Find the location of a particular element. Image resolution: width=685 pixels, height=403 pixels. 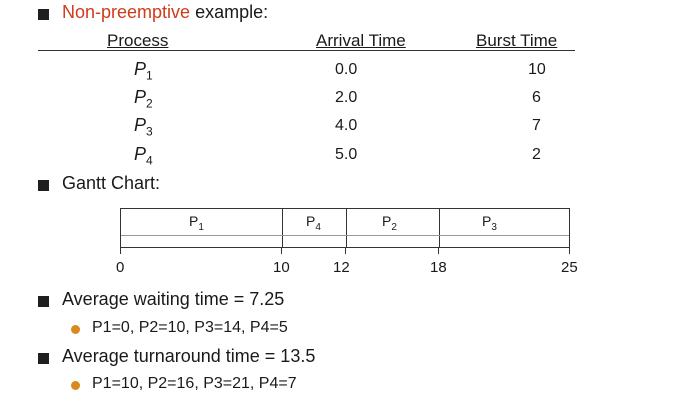

title-rest: example: is located at coordinates (229, 12).